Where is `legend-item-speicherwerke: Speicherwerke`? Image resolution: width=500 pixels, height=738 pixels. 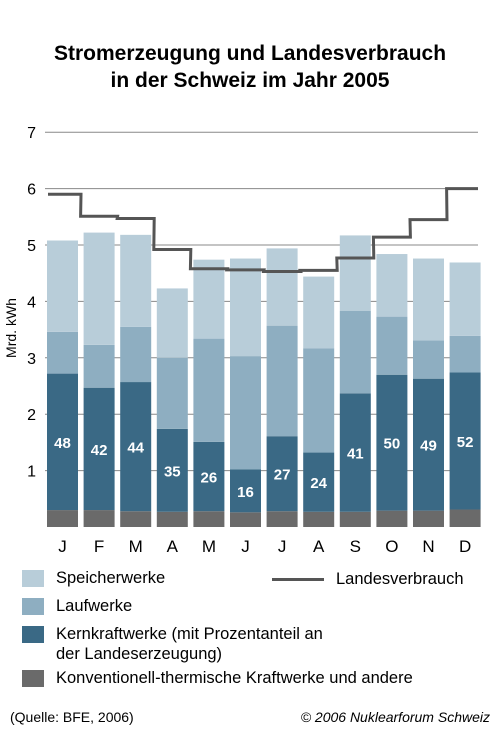 legend-item-speicherwerke: Speicherwerke is located at coordinates (93, 578).